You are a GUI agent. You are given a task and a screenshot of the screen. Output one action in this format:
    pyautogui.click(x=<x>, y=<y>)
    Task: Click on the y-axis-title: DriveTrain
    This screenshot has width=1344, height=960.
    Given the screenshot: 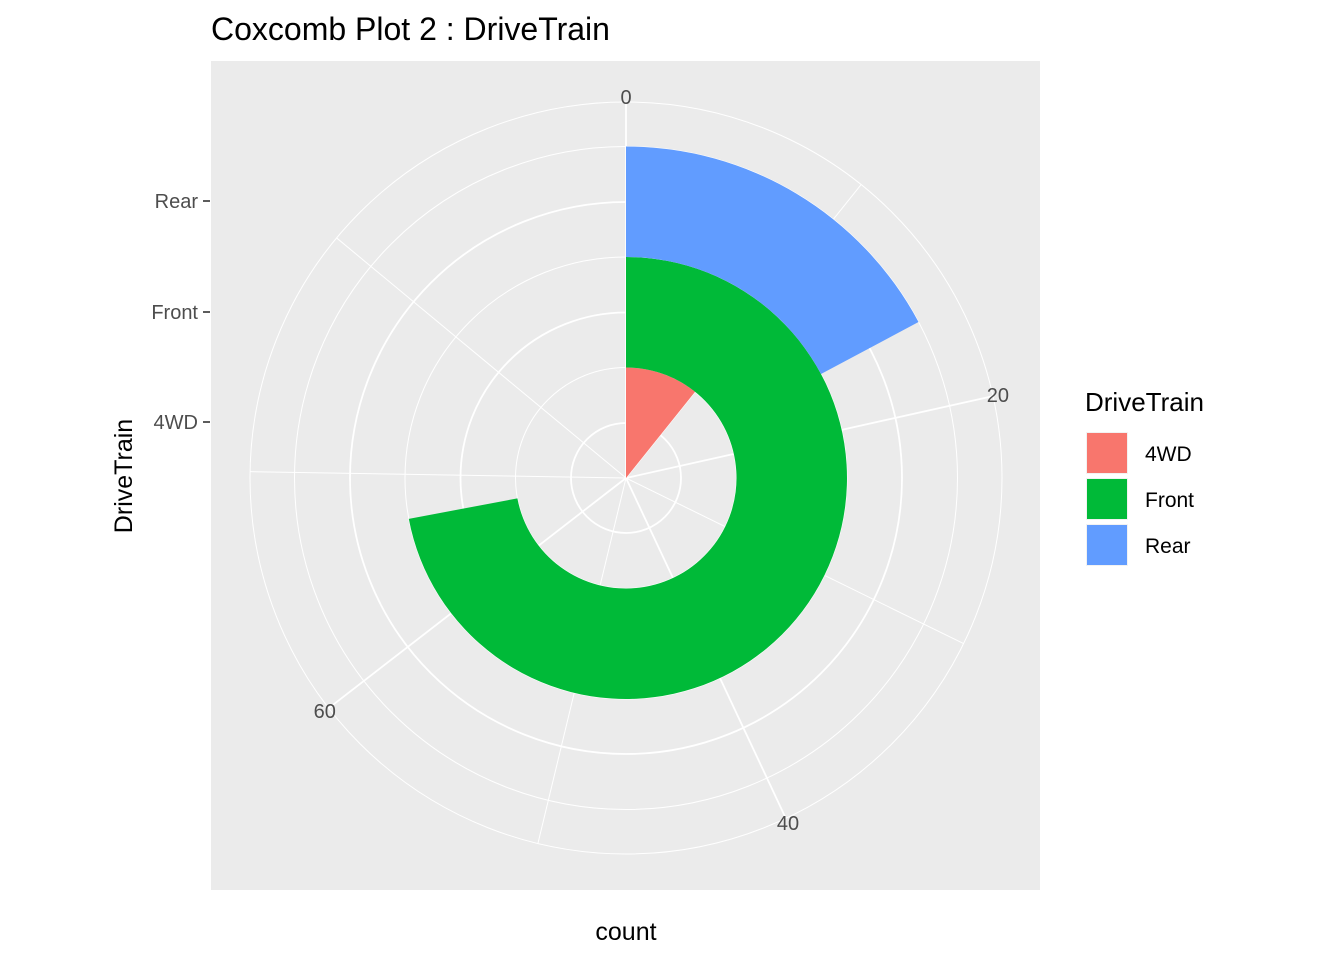 What is the action you would take?
    pyautogui.click(x=124, y=476)
    